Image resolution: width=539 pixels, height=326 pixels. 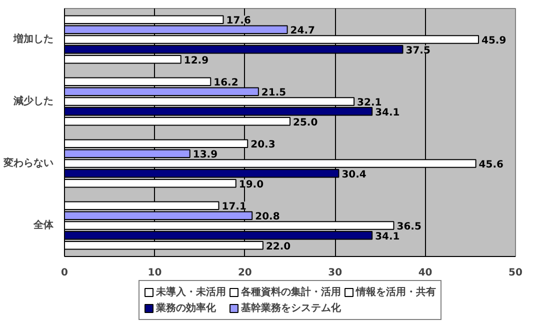 What do you see at coordinates (263, 145) in the screenshot?
I see `data-label: 20.3` at bounding box center [263, 145].